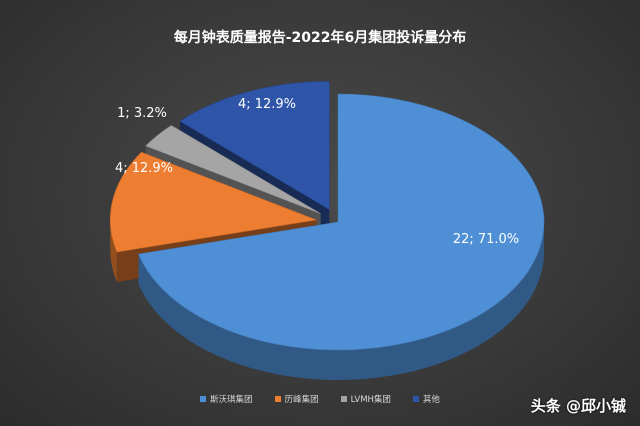  What do you see at coordinates (113, 251) in the screenshot?
I see `slice-side` at bounding box center [113, 251].